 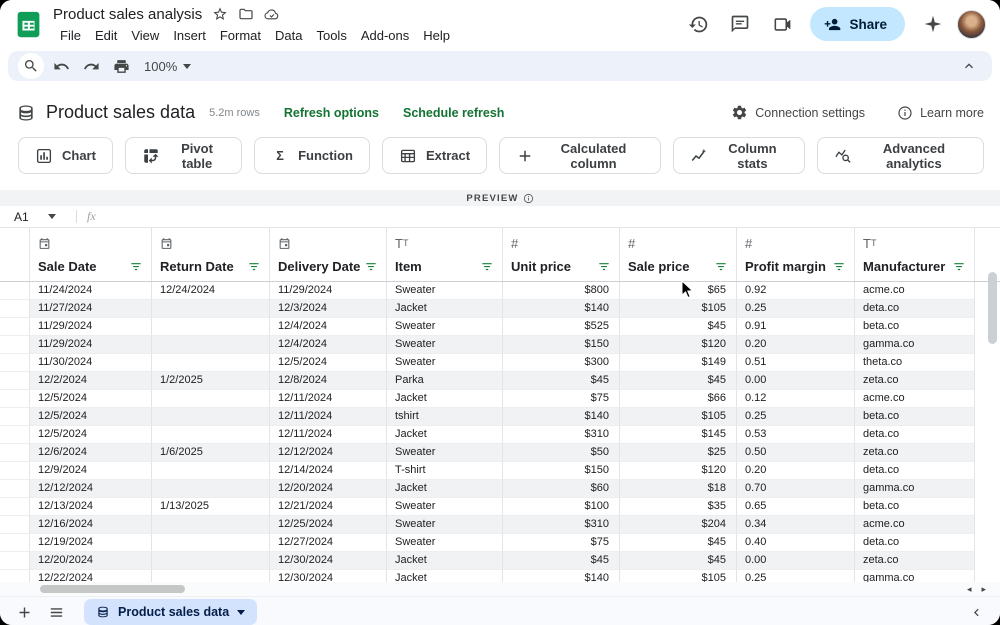 What do you see at coordinates (91, 507) in the screenshot?
I see `cell: 12/13/2024` at bounding box center [91, 507].